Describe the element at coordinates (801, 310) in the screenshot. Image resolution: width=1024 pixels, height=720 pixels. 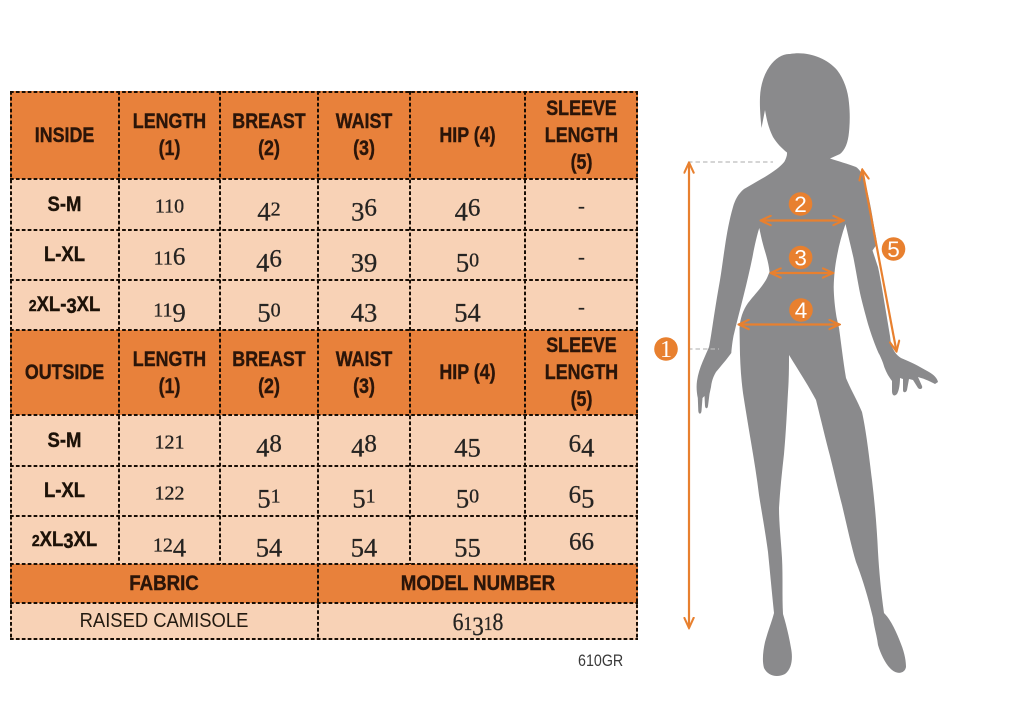
I see `svg-text: 4` at that location.